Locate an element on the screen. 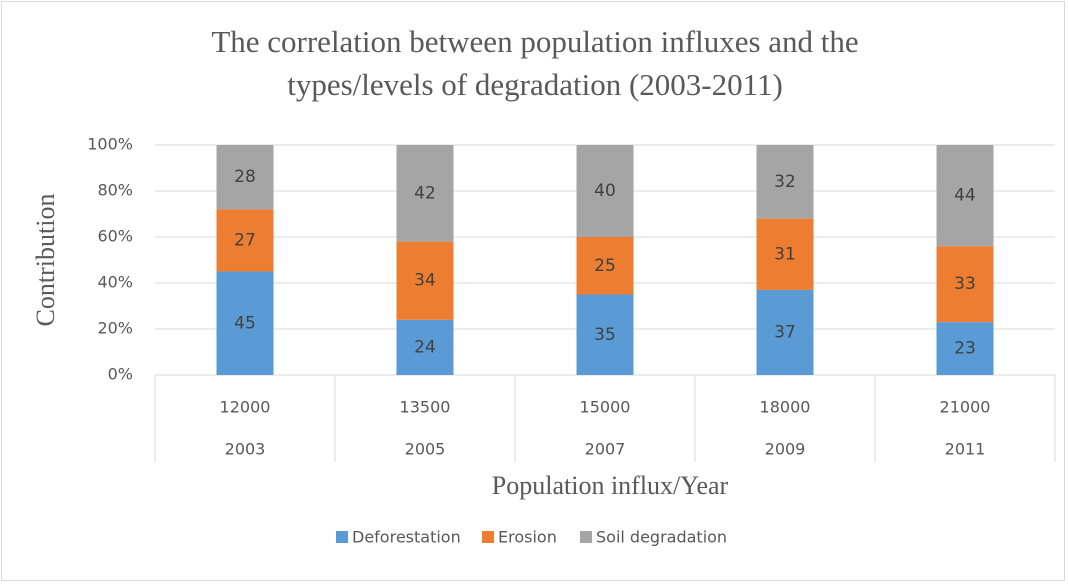 The height and width of the screenshot is (584, 1068). data-label: 27 is located at coordinates (245, 240).